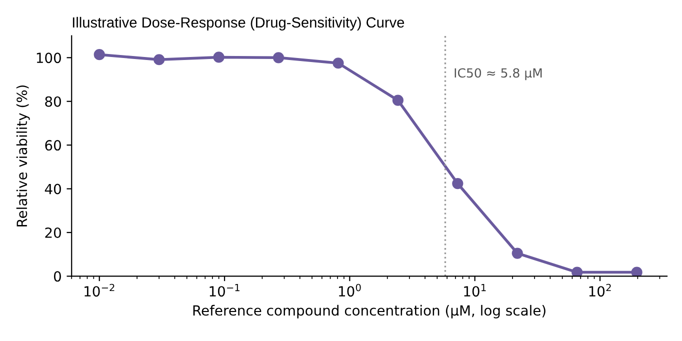 This screenshot has height=341, width=682. I want to click on y-tick-label: 20, so click(53, 232).